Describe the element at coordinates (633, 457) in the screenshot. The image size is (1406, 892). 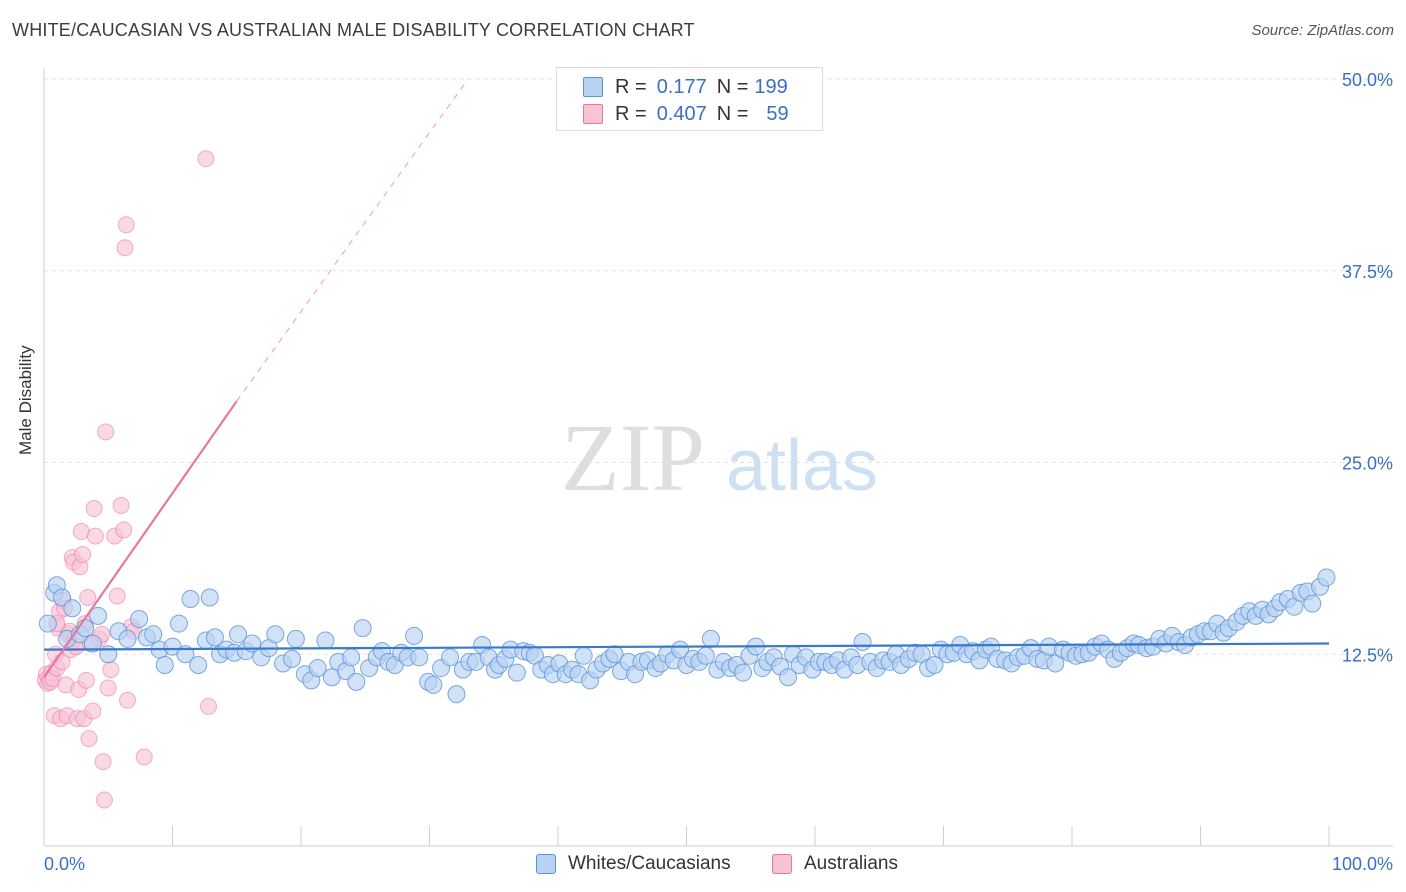
I see `watermark-zip: ZIP` at that location.